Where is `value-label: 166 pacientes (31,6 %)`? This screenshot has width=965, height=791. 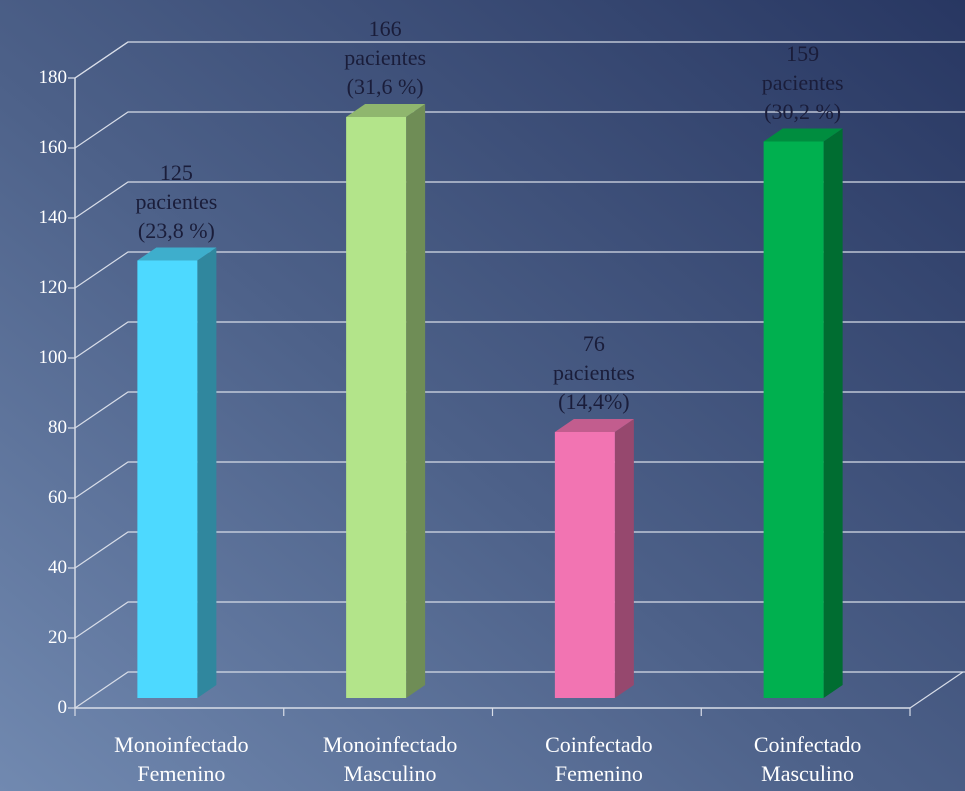
value-label: 166 pacientes (31,6 %) is located at coordinates (385, 57).